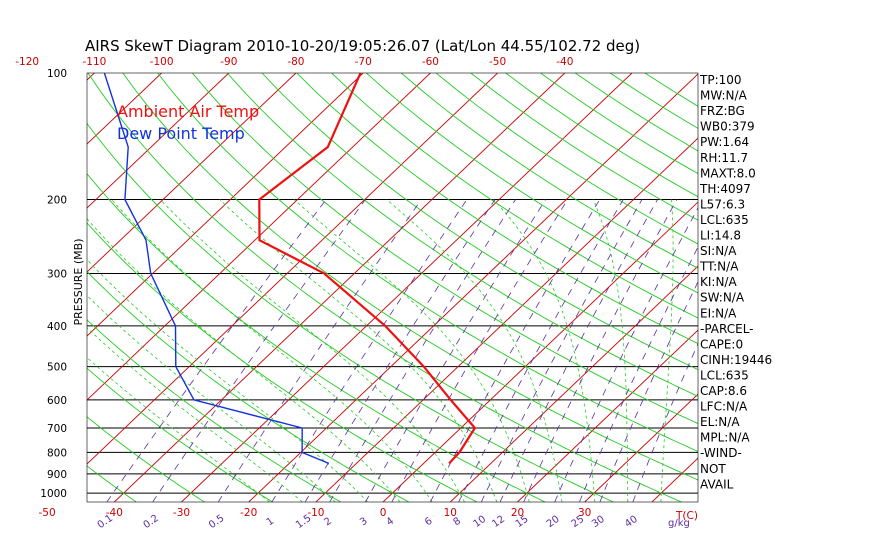 The image size is (870, 560). Describe the element at coordinates (364, 522) in the screenshot. I see `mixing-ratio-tick: 3` at that location.